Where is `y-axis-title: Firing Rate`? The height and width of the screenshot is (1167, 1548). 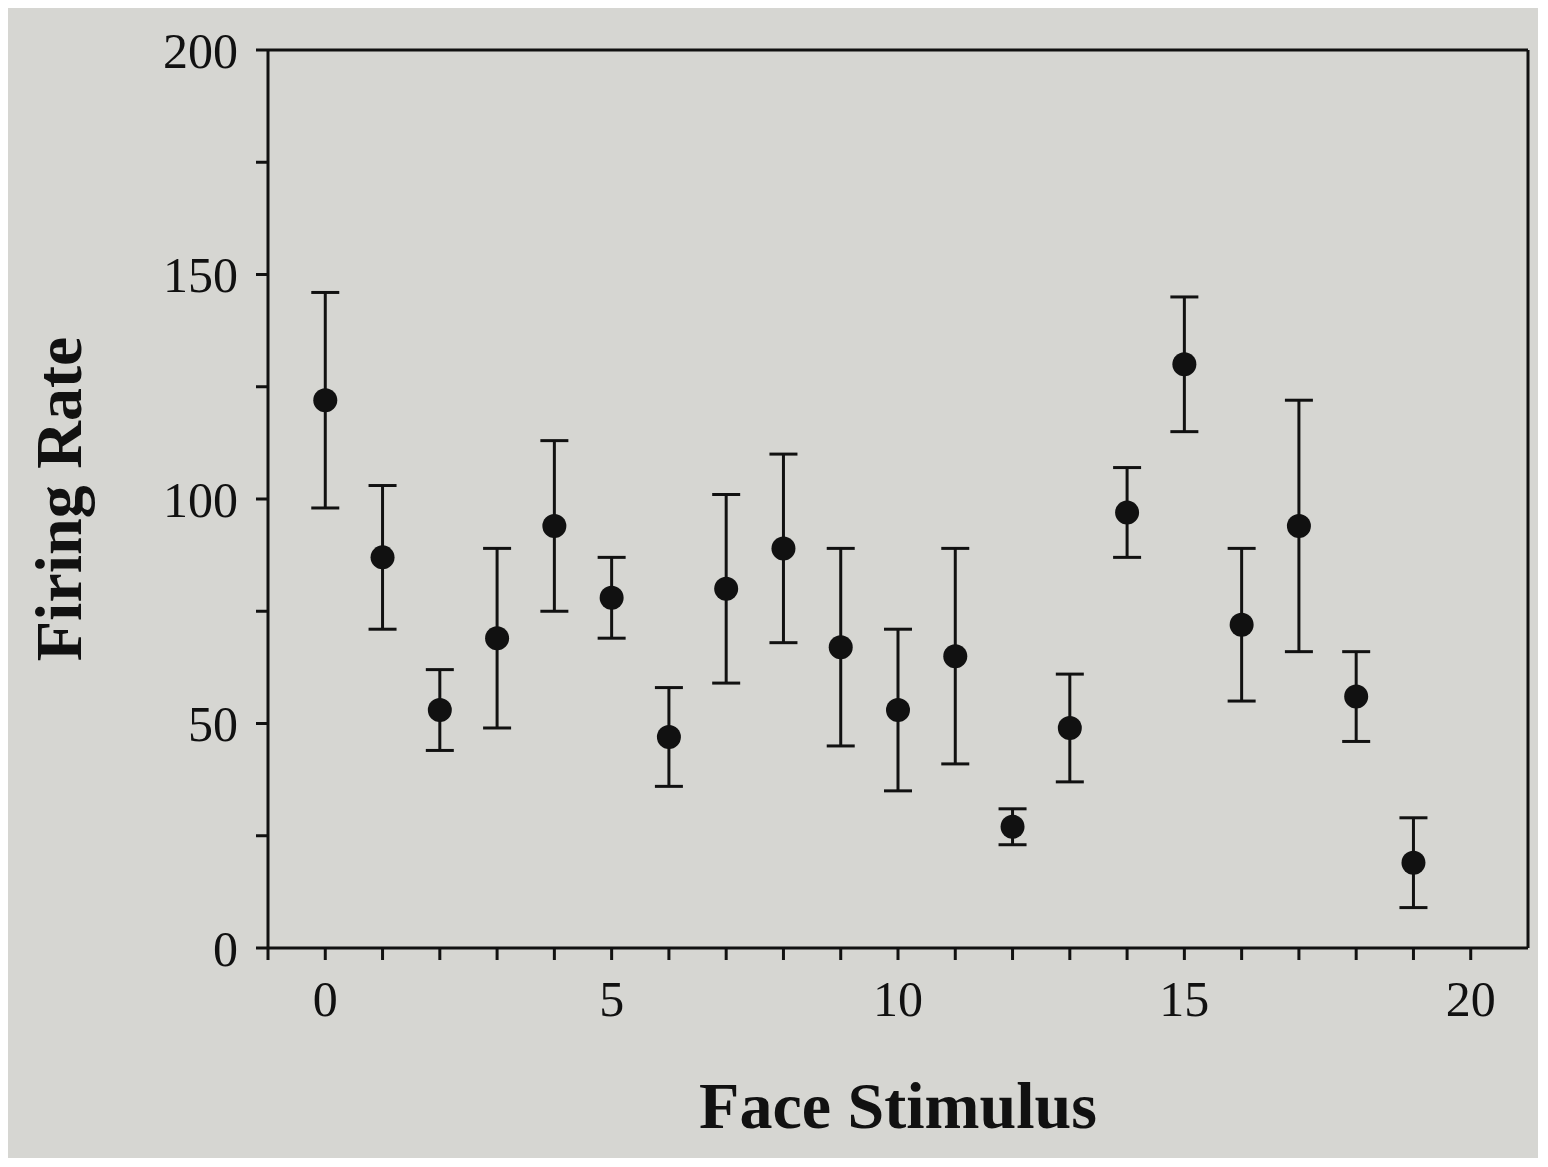 y-axis-title: Firing Rate is located at coordinates (59, 499).